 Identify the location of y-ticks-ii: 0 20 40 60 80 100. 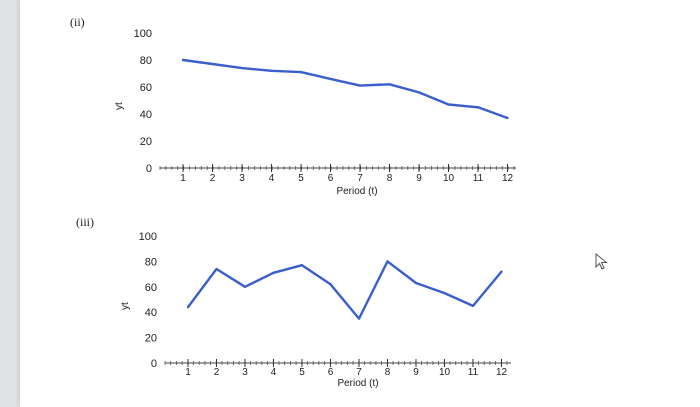
(143, 101).